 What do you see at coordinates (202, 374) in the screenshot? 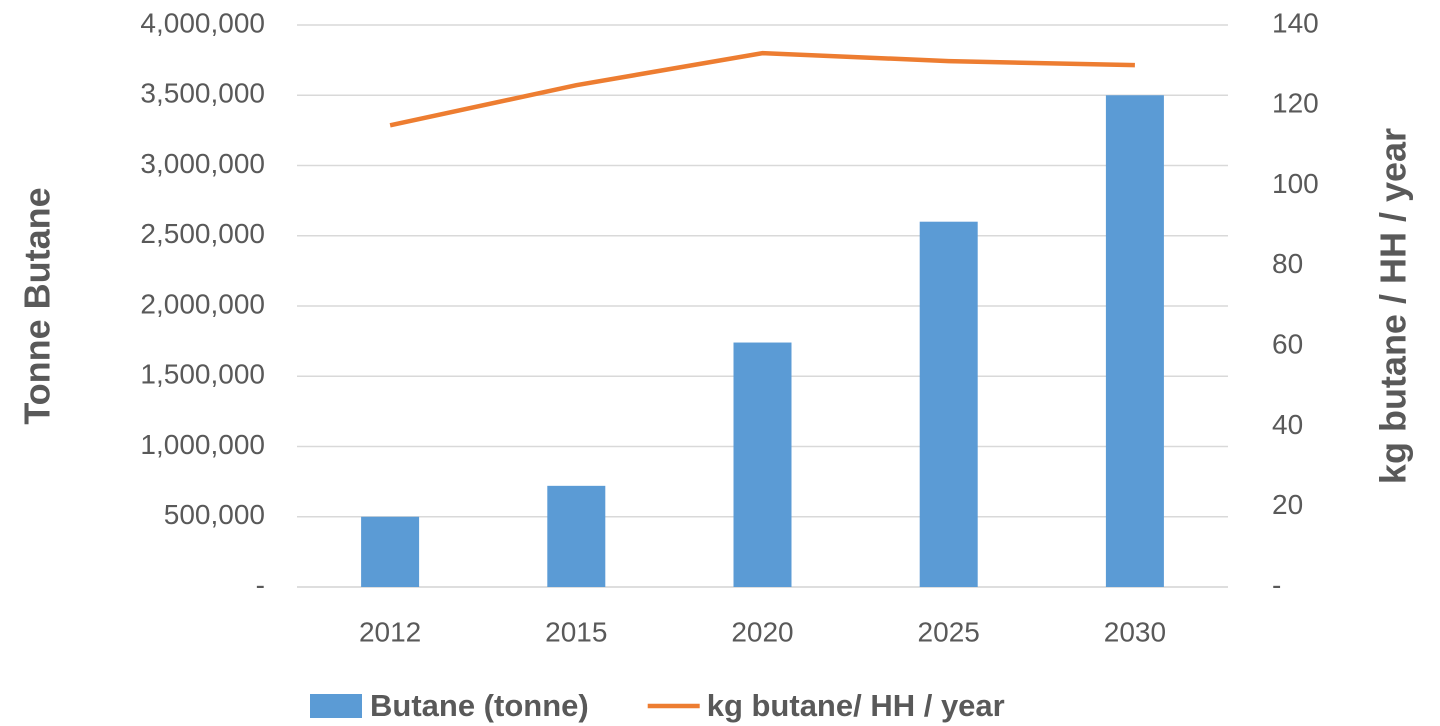
I see `y-tick-label: 1,500,000` at bounding box center [202, 374].